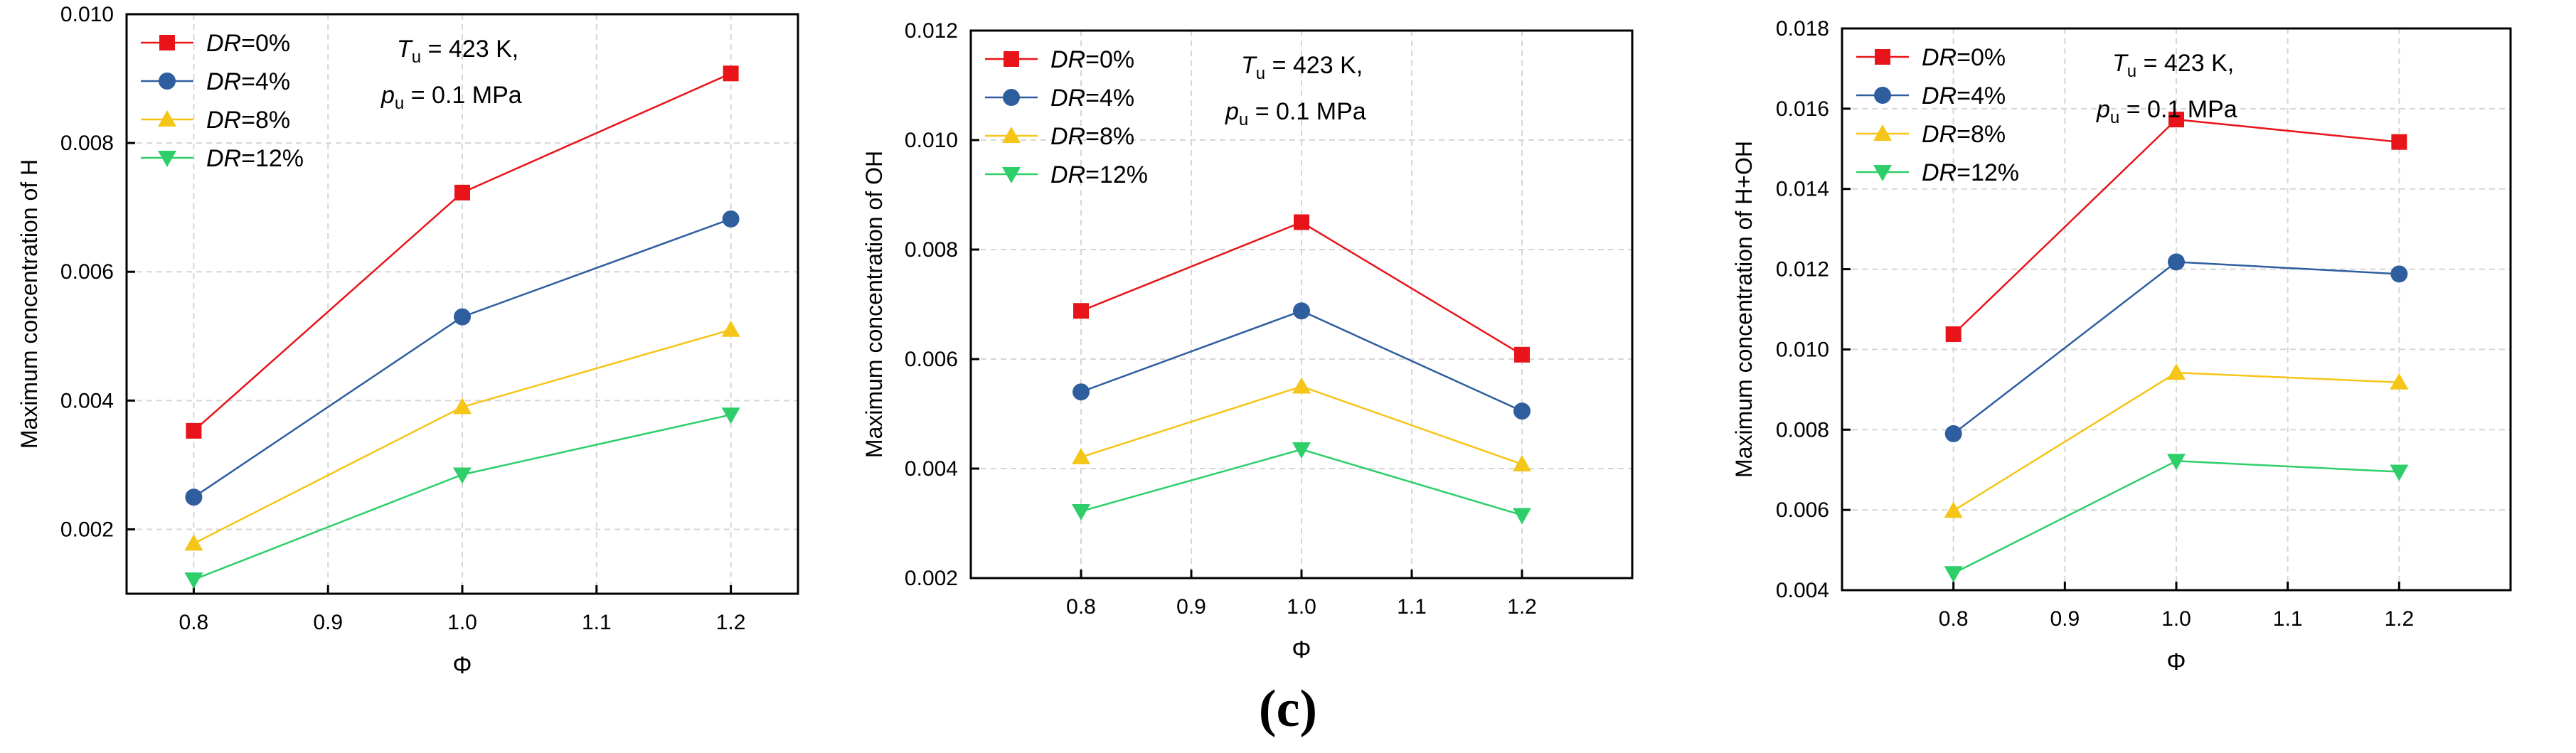 Image resolution: width=2576 pixels, height=753 pixels. I want to click on y-tick-label: 0.002, so click(87, 529).